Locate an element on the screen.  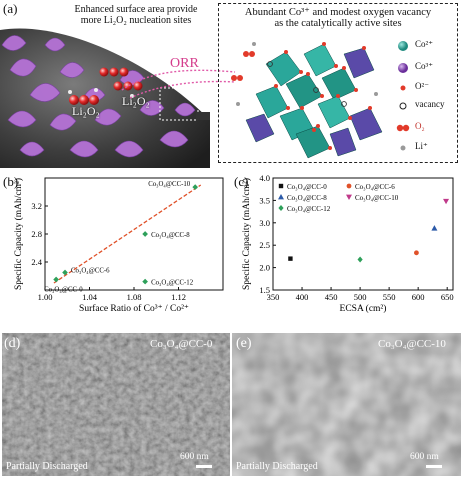
lio-label-1: Li₂O₂ is located at coordinates (86, 111).